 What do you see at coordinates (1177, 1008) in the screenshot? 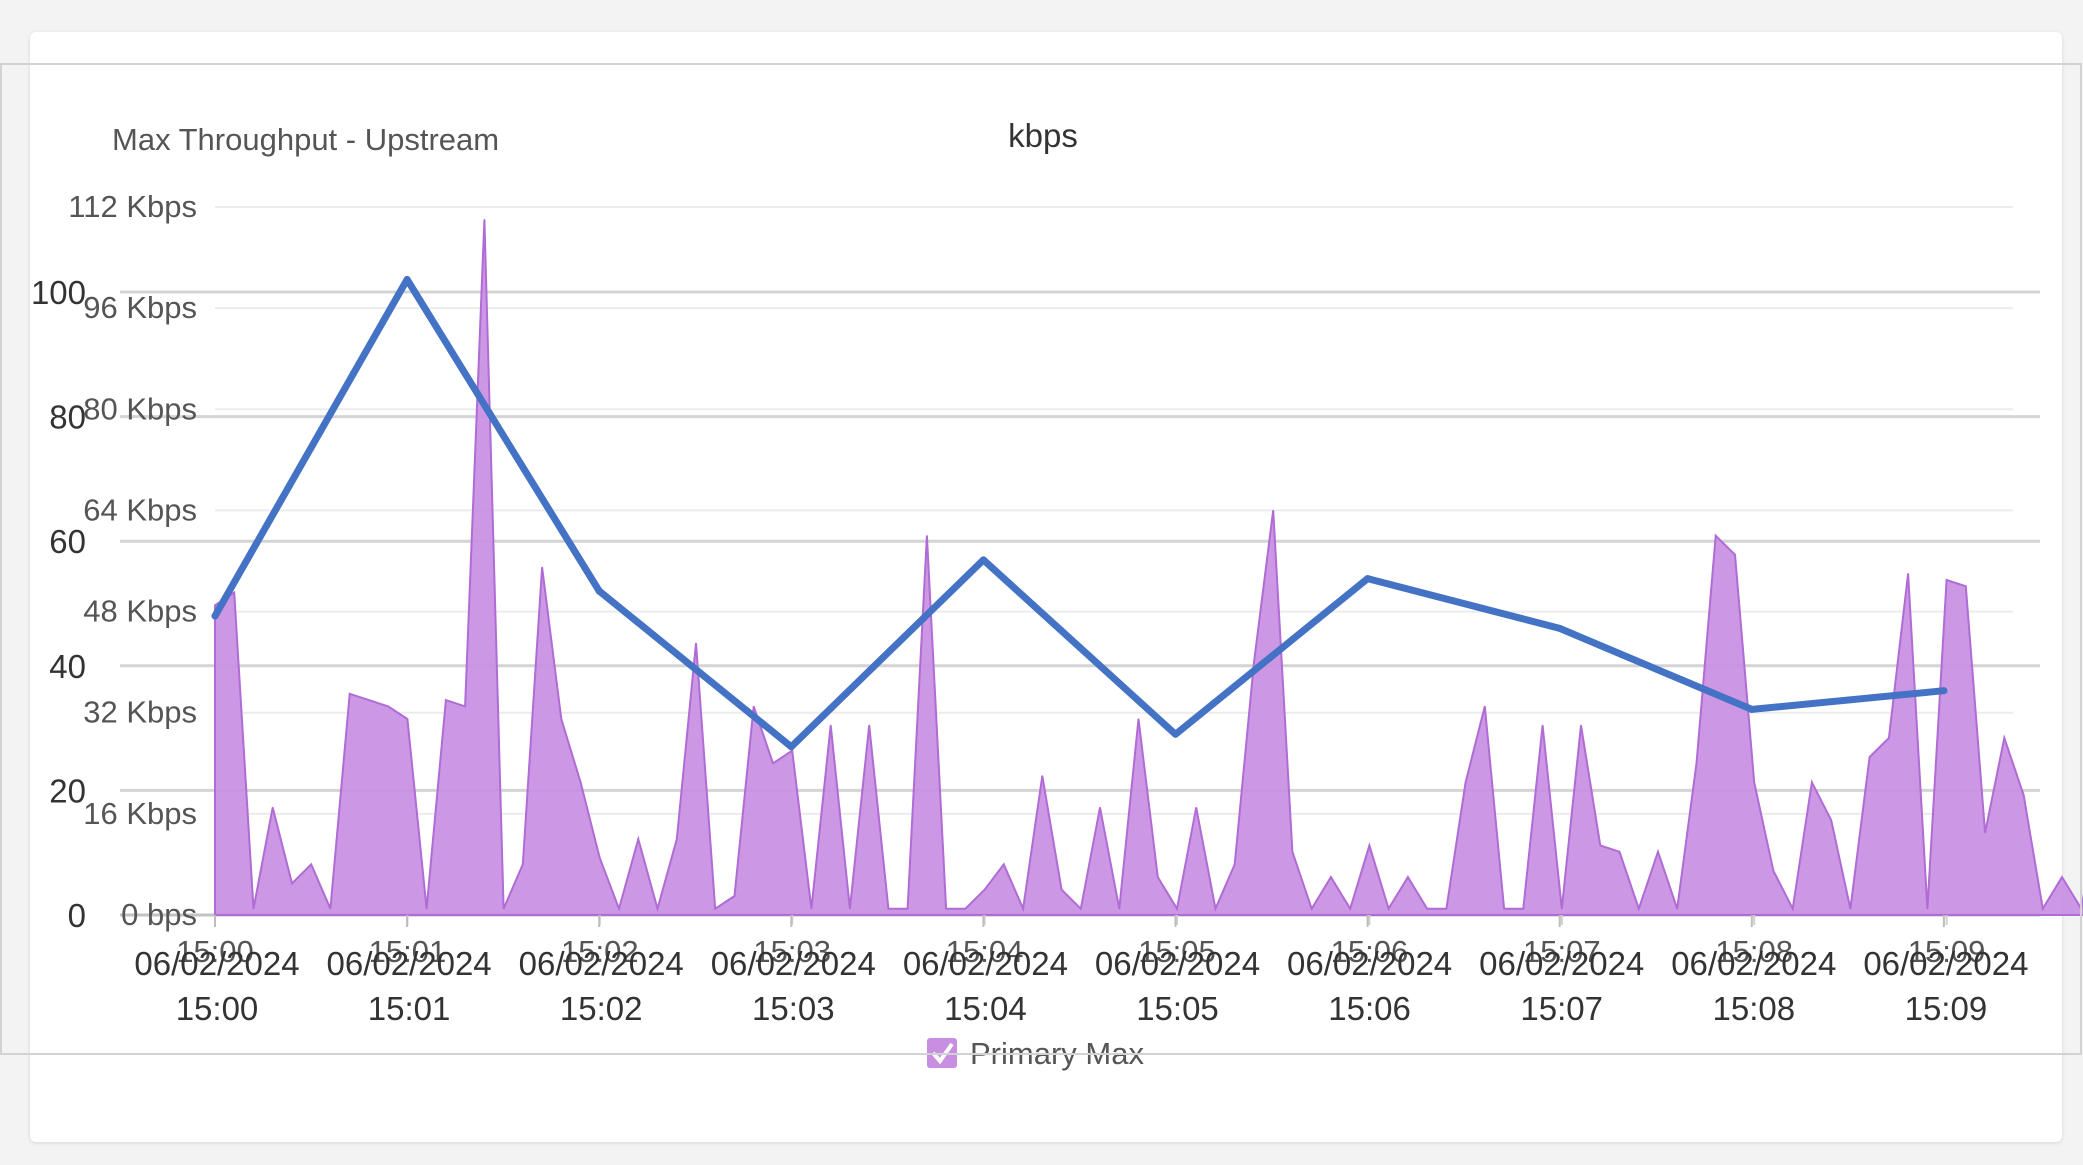
I see `x-tick-label-line: 15:05` at bounding box center [1177, 1008].